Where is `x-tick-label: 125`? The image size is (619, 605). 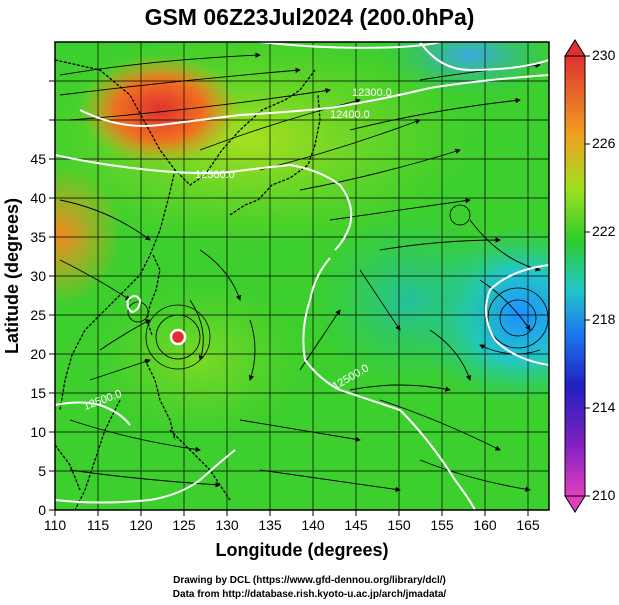 x-tick-label: 125 is located at coordinates (184, 525).